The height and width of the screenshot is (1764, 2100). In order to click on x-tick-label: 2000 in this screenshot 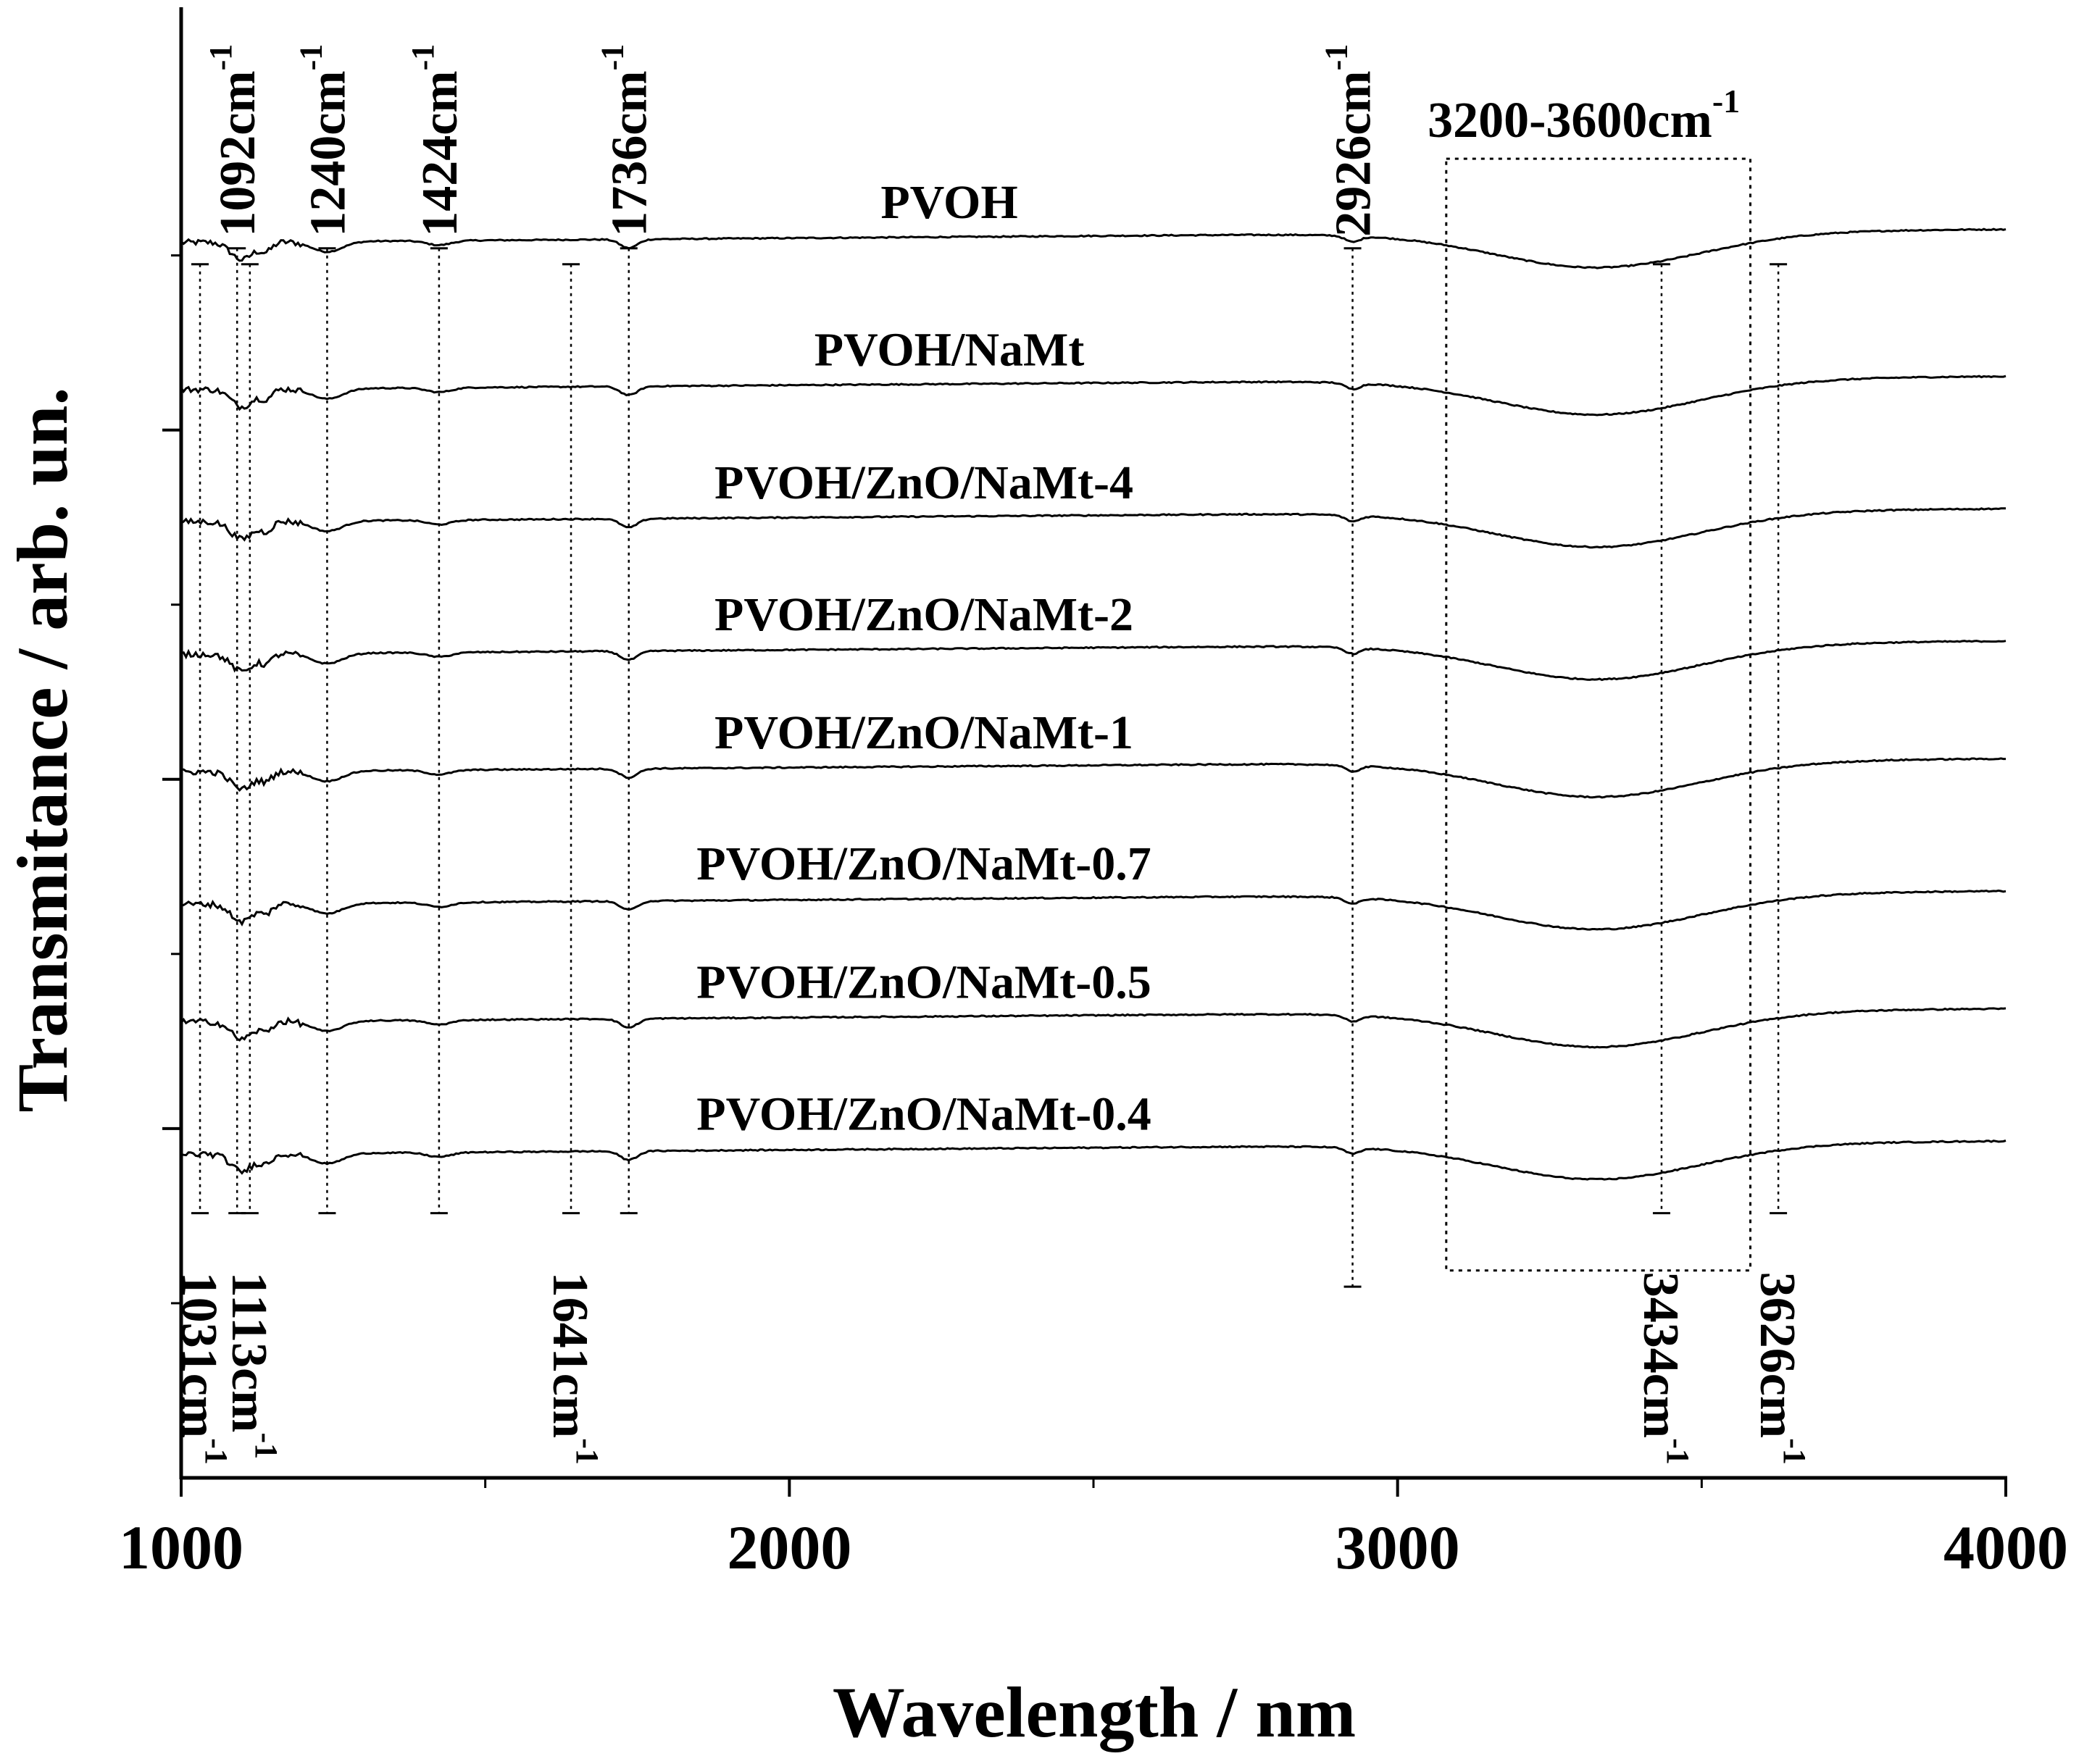, I will do `click(789, 1548)`.